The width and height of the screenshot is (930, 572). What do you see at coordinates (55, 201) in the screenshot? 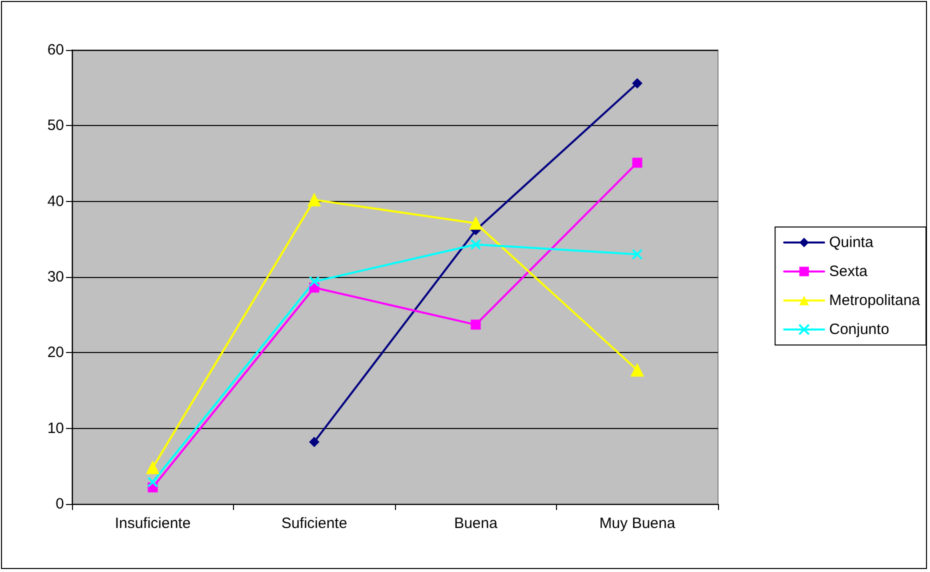
I see `y-tick-label: 40` at bounding box center [55, 201].